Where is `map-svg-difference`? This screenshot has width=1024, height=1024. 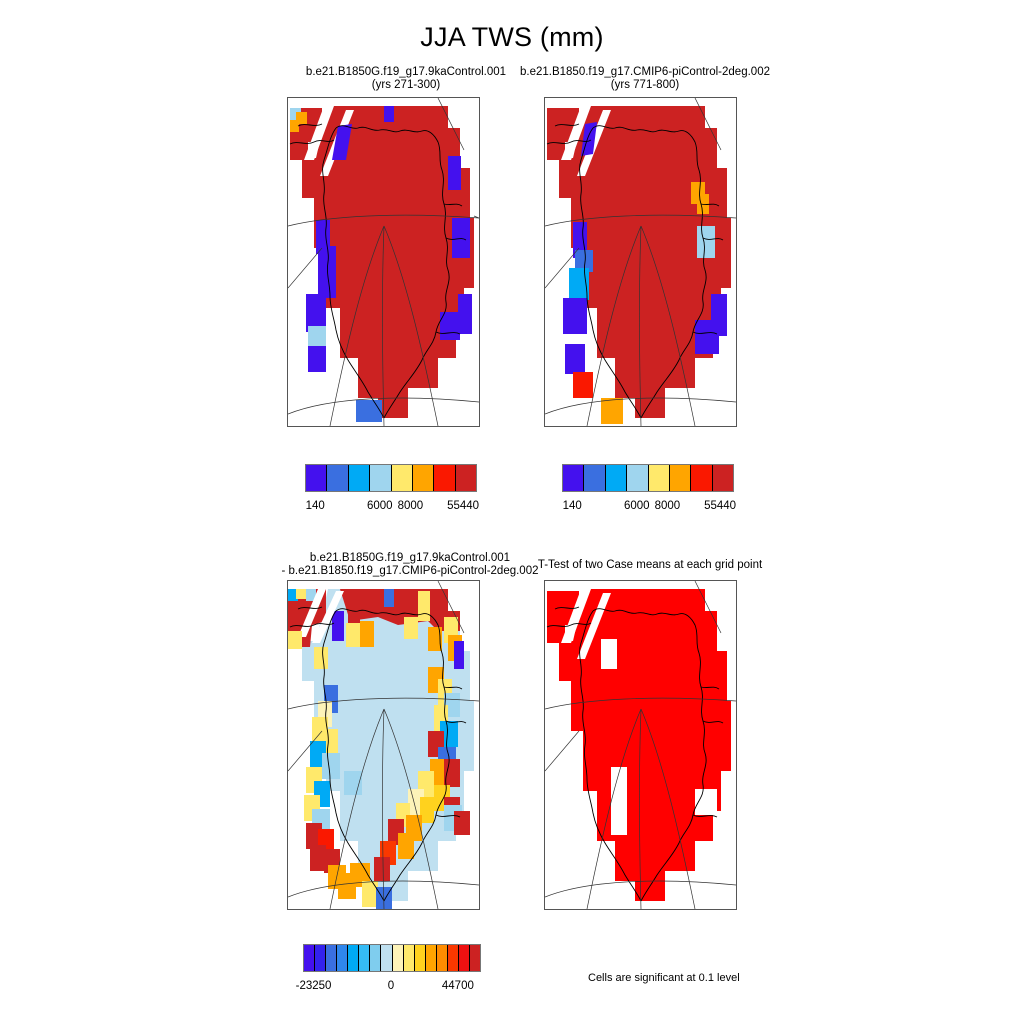 map-svg-difference is located at coordinates (383, 745).